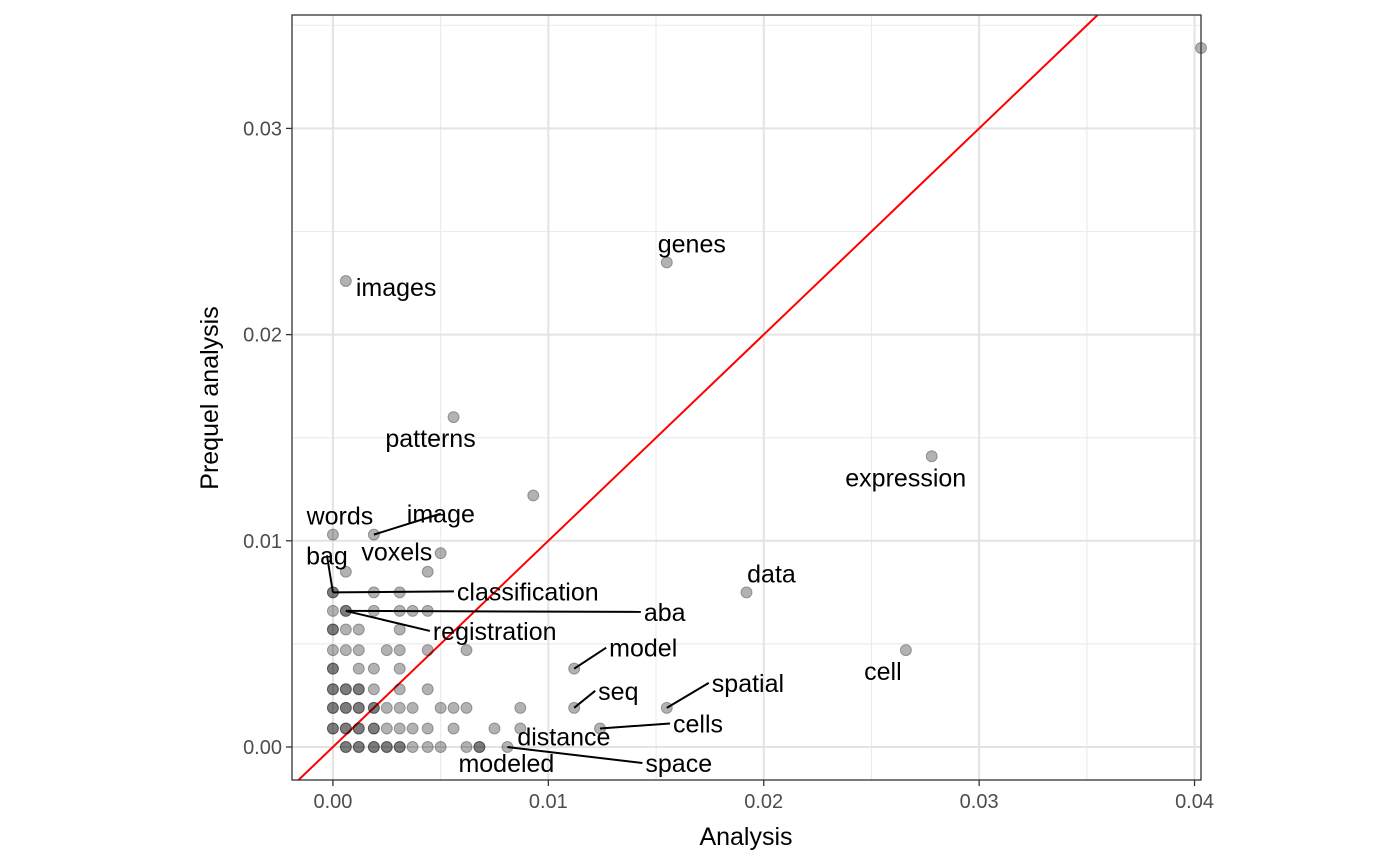 This screenshot has height=865, width=1400. I want to click on point-label-spatial: spatial, so click(748, 684).